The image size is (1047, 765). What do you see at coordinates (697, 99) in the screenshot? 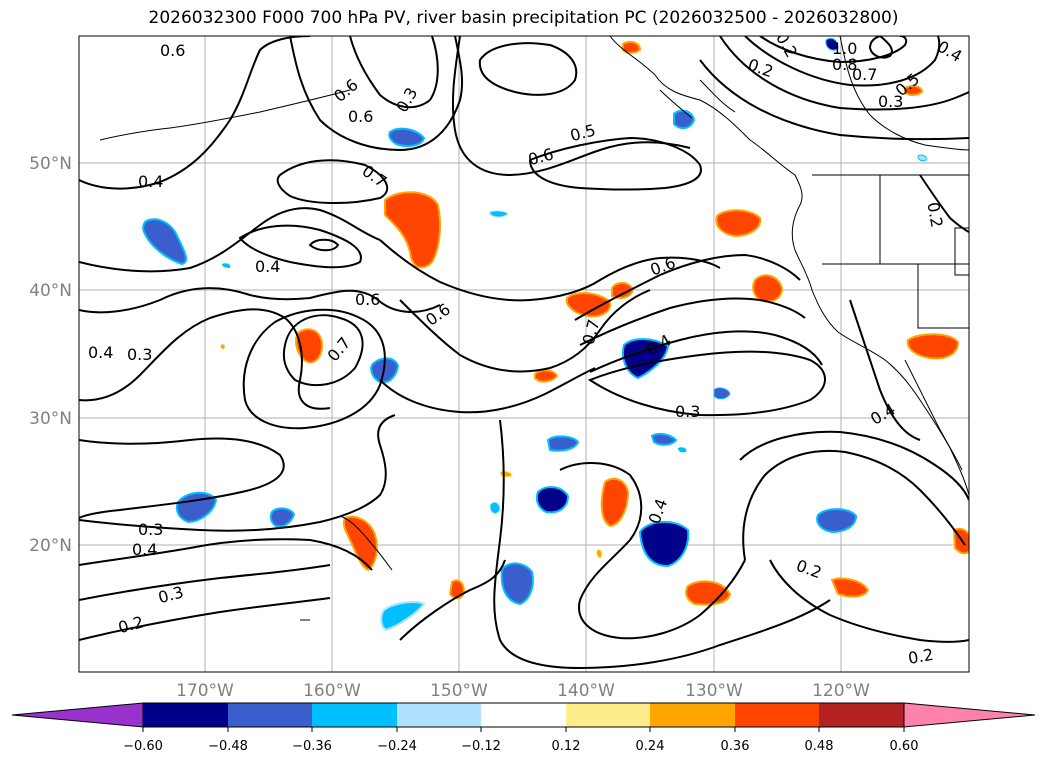
I see `coastline-canada-islands` at bounding box center [697, 99].